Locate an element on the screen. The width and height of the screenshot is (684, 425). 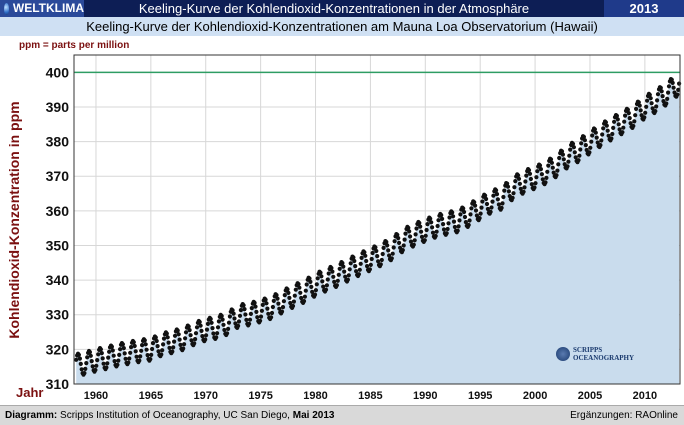
x-tick-label: 1980 is located at coordinates (315, 396).